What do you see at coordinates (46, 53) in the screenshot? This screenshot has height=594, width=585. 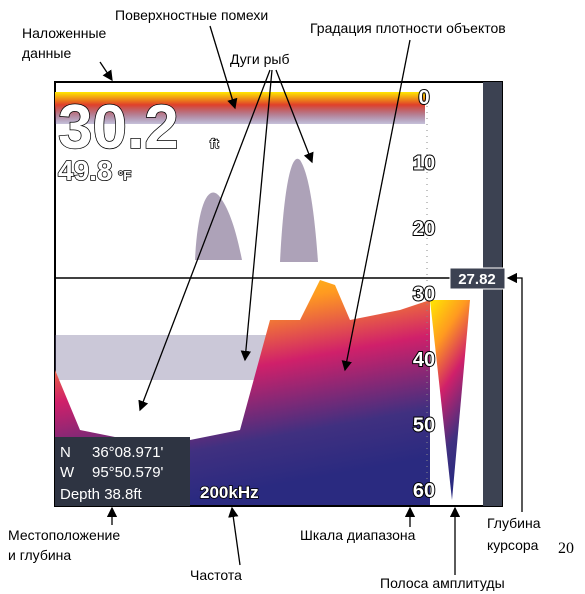 I see `callout: данные` at bounding box center [46, 53].